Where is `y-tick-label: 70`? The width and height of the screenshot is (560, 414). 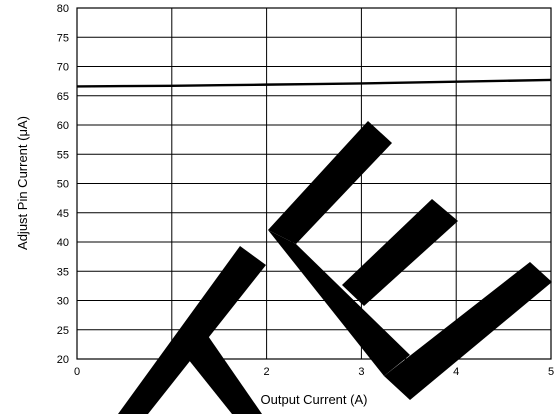 y-tick-label: 70 is located at coordinates (63, 68).